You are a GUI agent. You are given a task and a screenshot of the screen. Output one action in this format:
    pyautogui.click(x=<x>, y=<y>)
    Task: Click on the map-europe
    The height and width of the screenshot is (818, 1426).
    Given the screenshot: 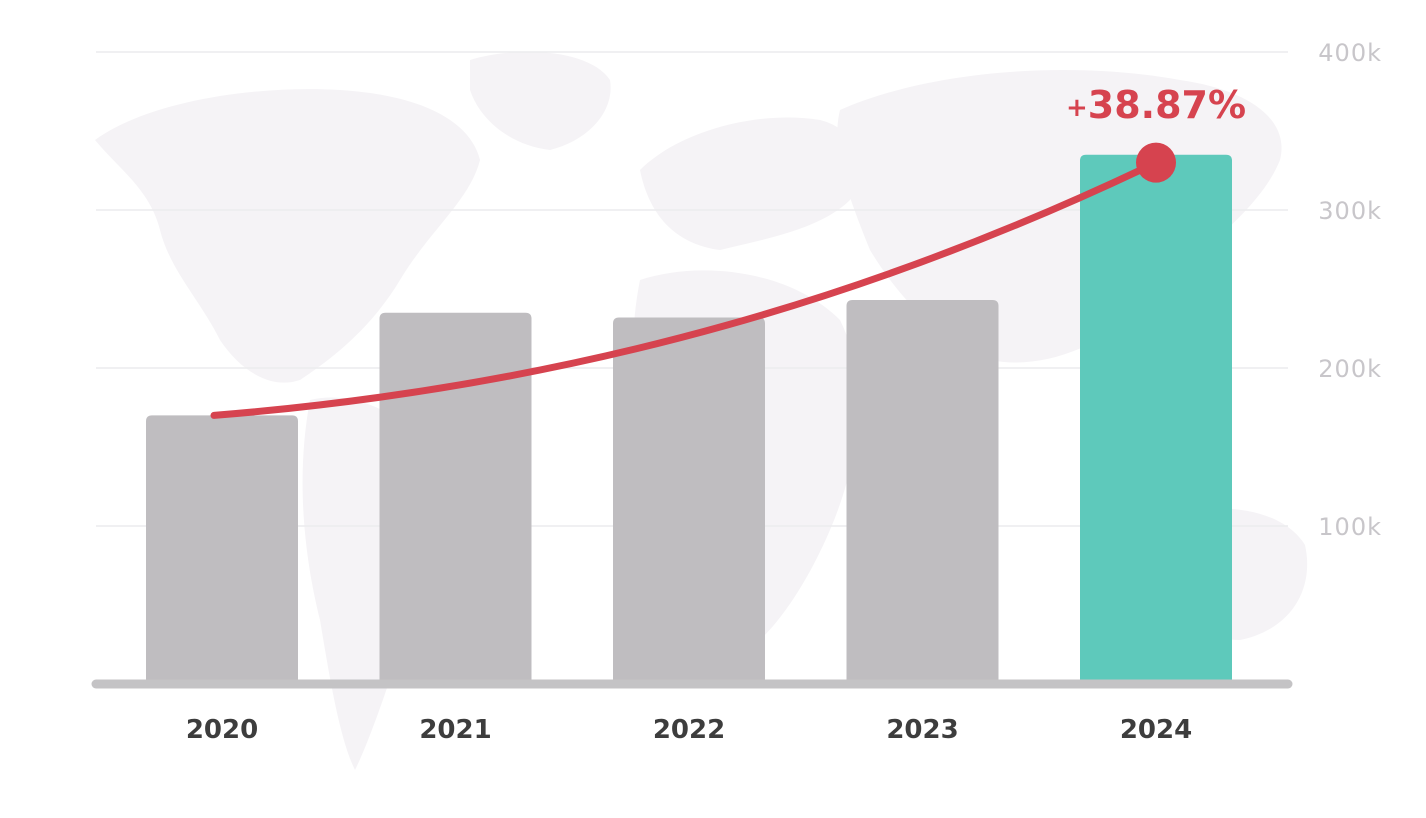 What is the action you would take?
    pyautogui.click(x=750, y=183)
    